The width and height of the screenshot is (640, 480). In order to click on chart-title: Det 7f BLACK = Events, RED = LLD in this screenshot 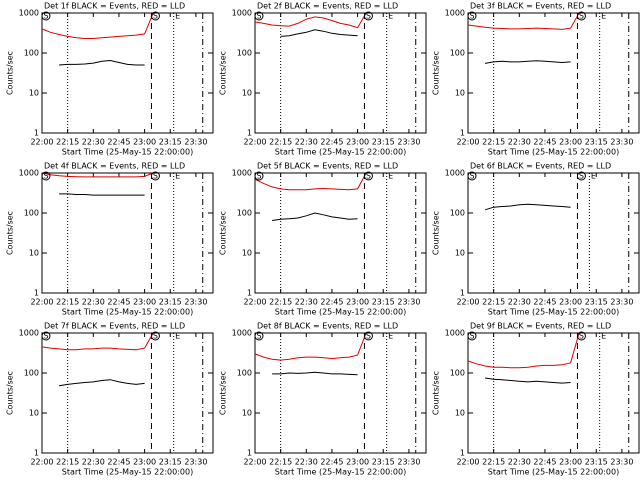, I will do `click(114, 326)`.